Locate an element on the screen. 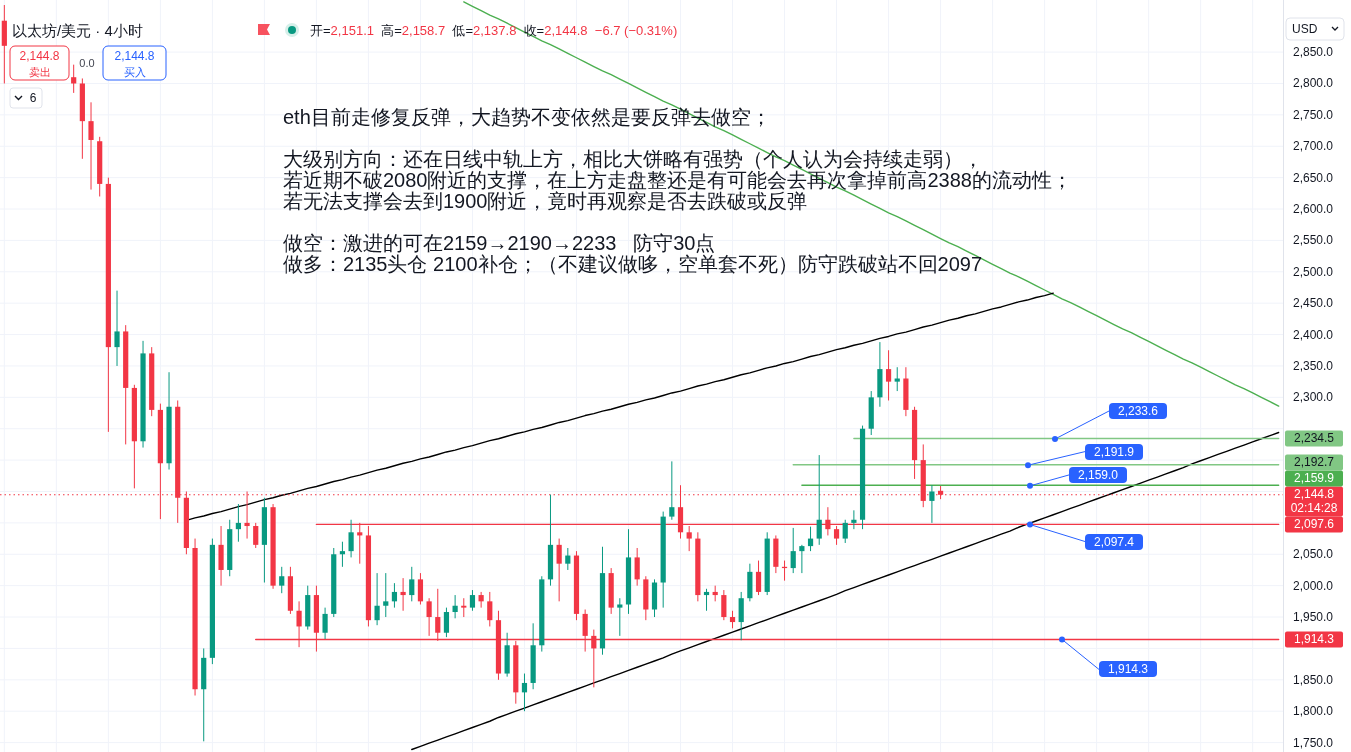 The image size is (1351, 752). annotation: 6 is located at coordinates (33, 98).